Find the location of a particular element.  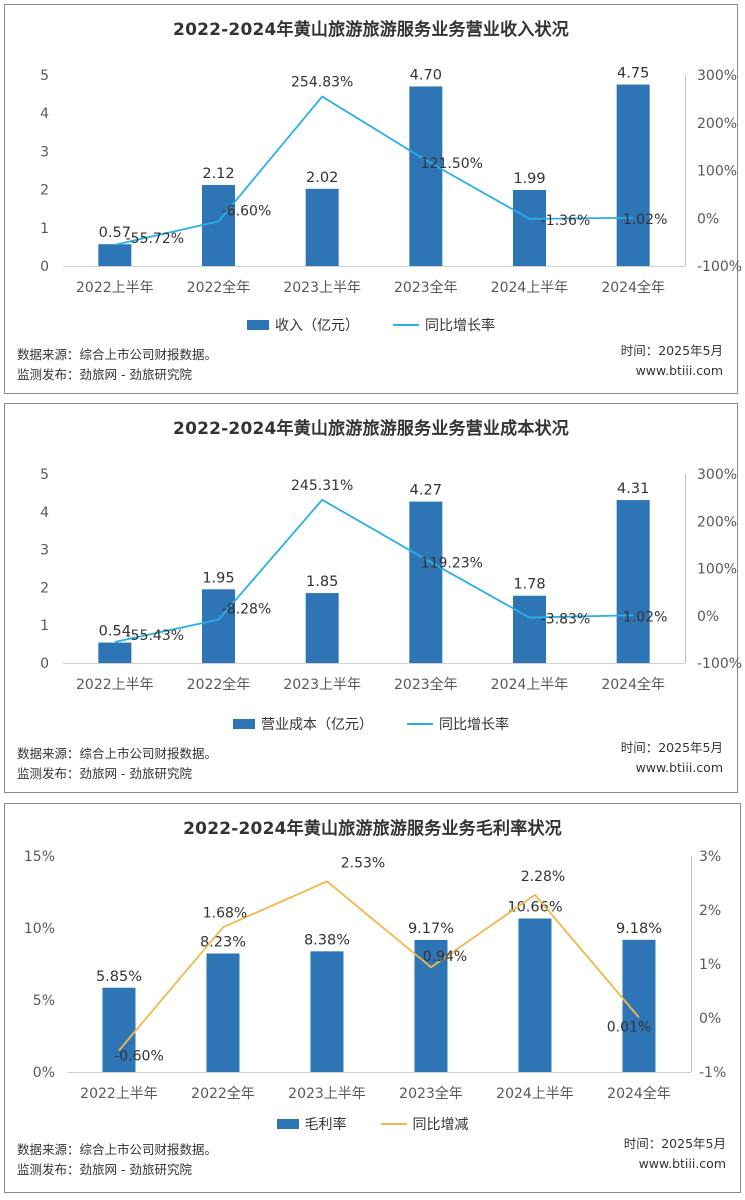

chart-title: 2022-2024年黄山旅游旅游服务业务毛利率状况 is located at coordinates (372, 829).